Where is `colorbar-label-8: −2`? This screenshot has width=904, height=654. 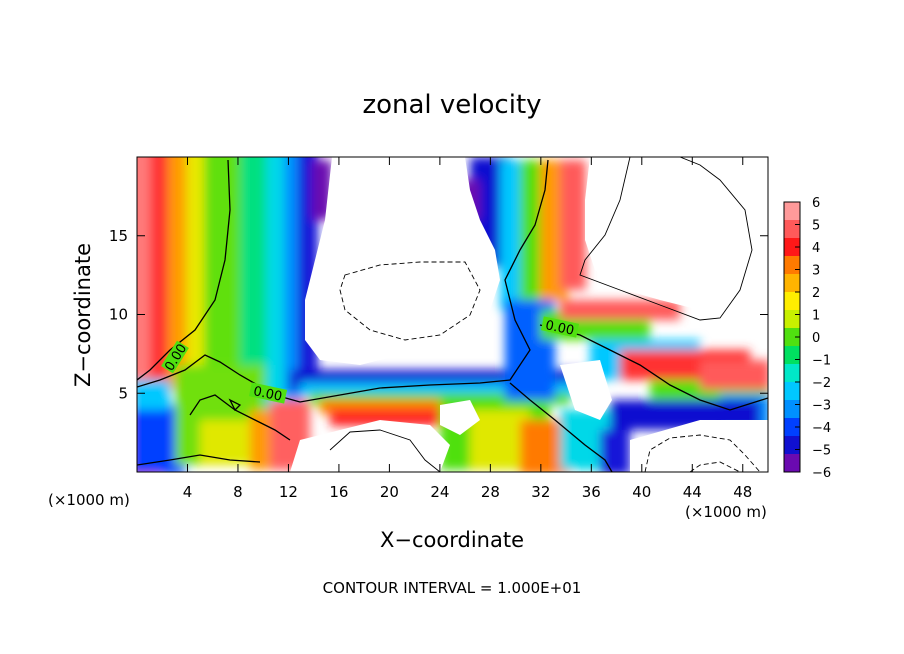
colorbar-label-8: −2 is located at coordinates (821, 383).